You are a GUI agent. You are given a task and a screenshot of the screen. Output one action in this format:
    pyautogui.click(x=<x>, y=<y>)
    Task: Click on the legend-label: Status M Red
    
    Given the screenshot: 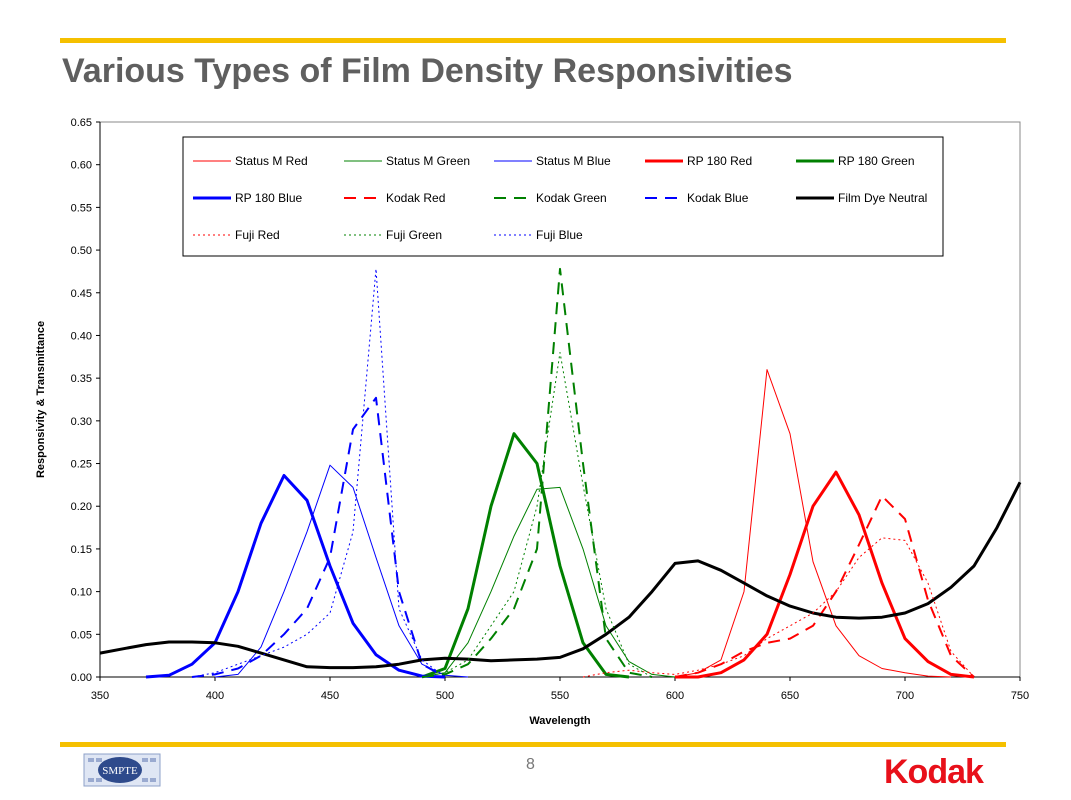 What is the action you would take?
    pyautogui.click(x=271, y=161)
    